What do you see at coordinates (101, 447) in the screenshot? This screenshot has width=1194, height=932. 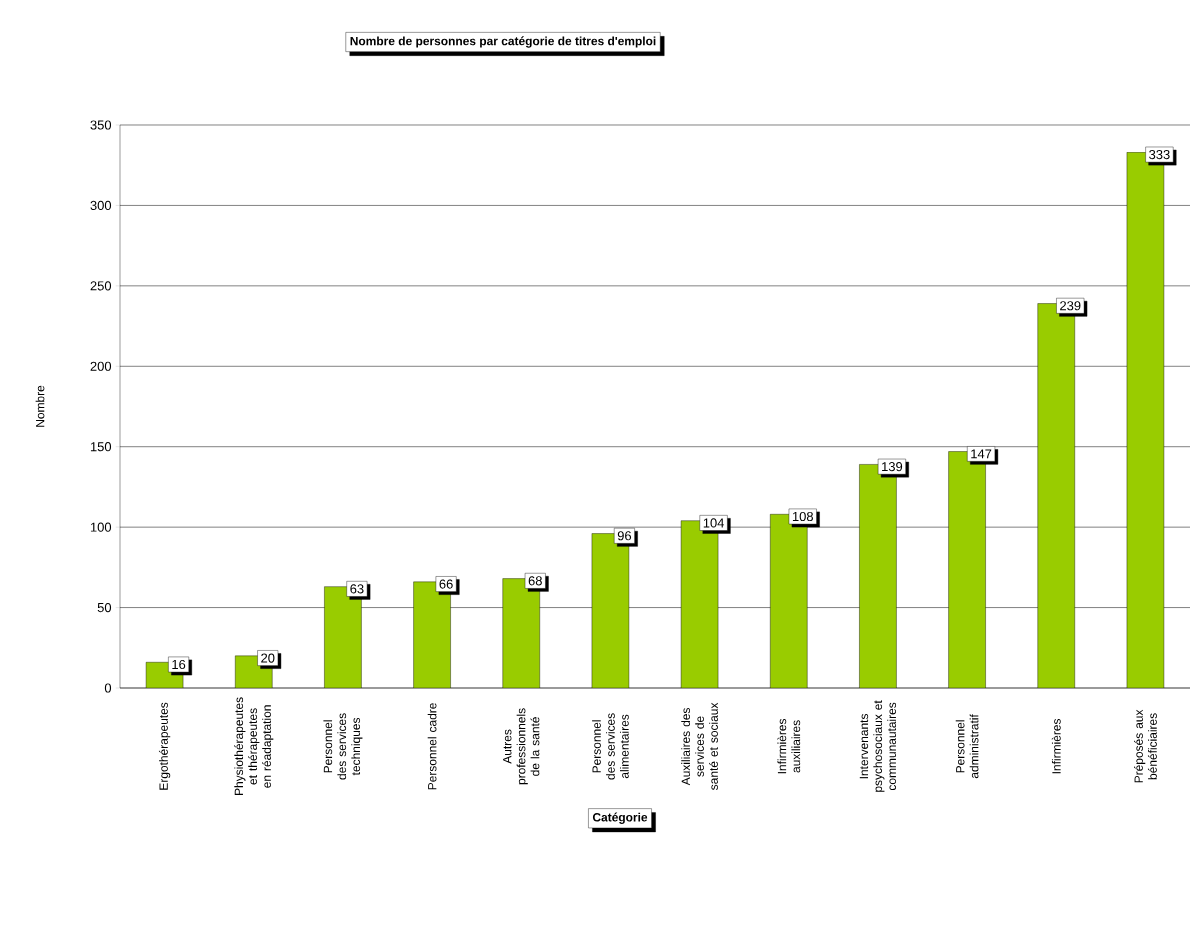 I see `y-tick-label: 150` at bounding box center [101, 447].